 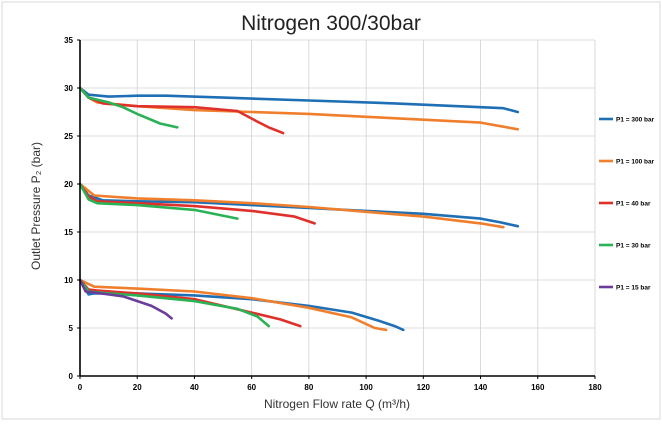 What do you see at coordinates (595, 387) in the screenshot?
I see `x-tick-label: 180` at bounding box center [595, 387].